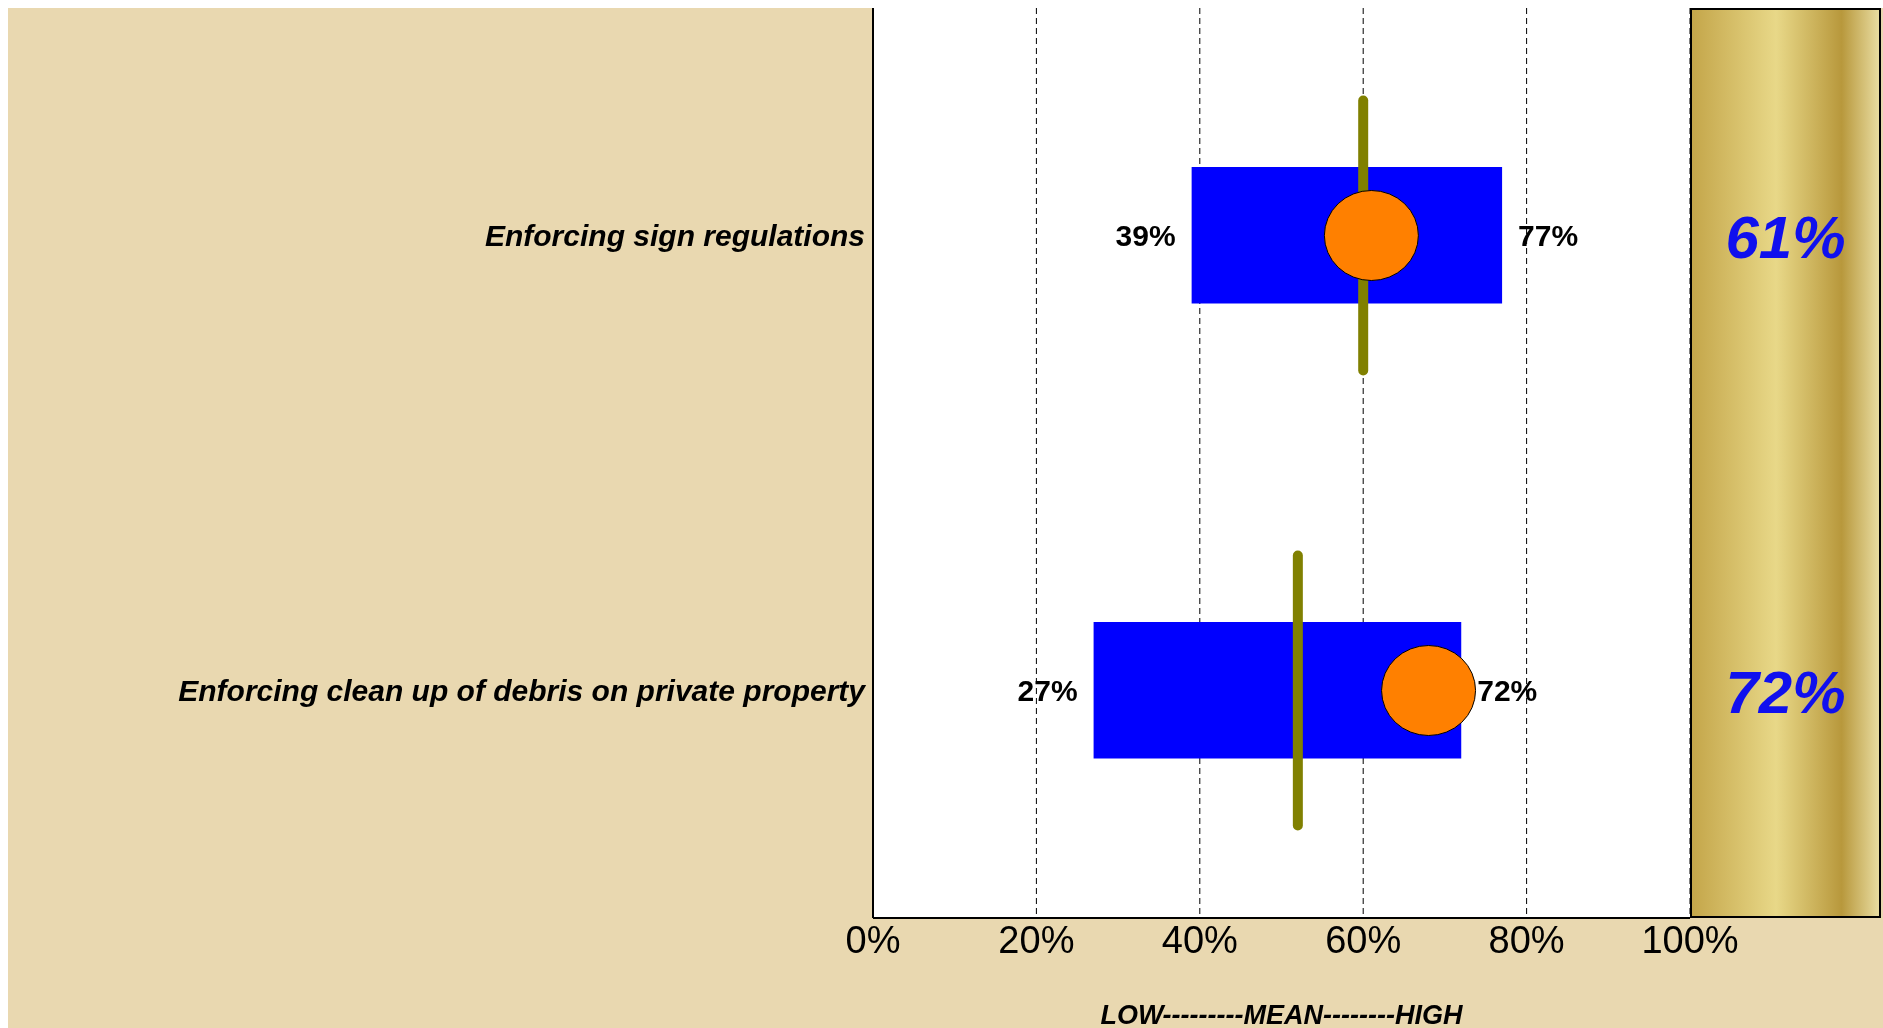 The width and height of the screenshot is (1883, 1028). What do you see at coordinates (522, 691) in the screenshot?
I see `y-tick-label: Enforcing clean up of debris on private property` at bounding box center [522, 691].